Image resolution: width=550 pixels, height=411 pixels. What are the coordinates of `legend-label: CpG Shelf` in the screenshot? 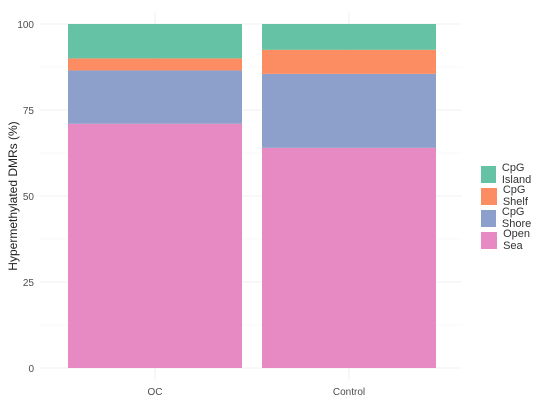 It's located at (515, 196).